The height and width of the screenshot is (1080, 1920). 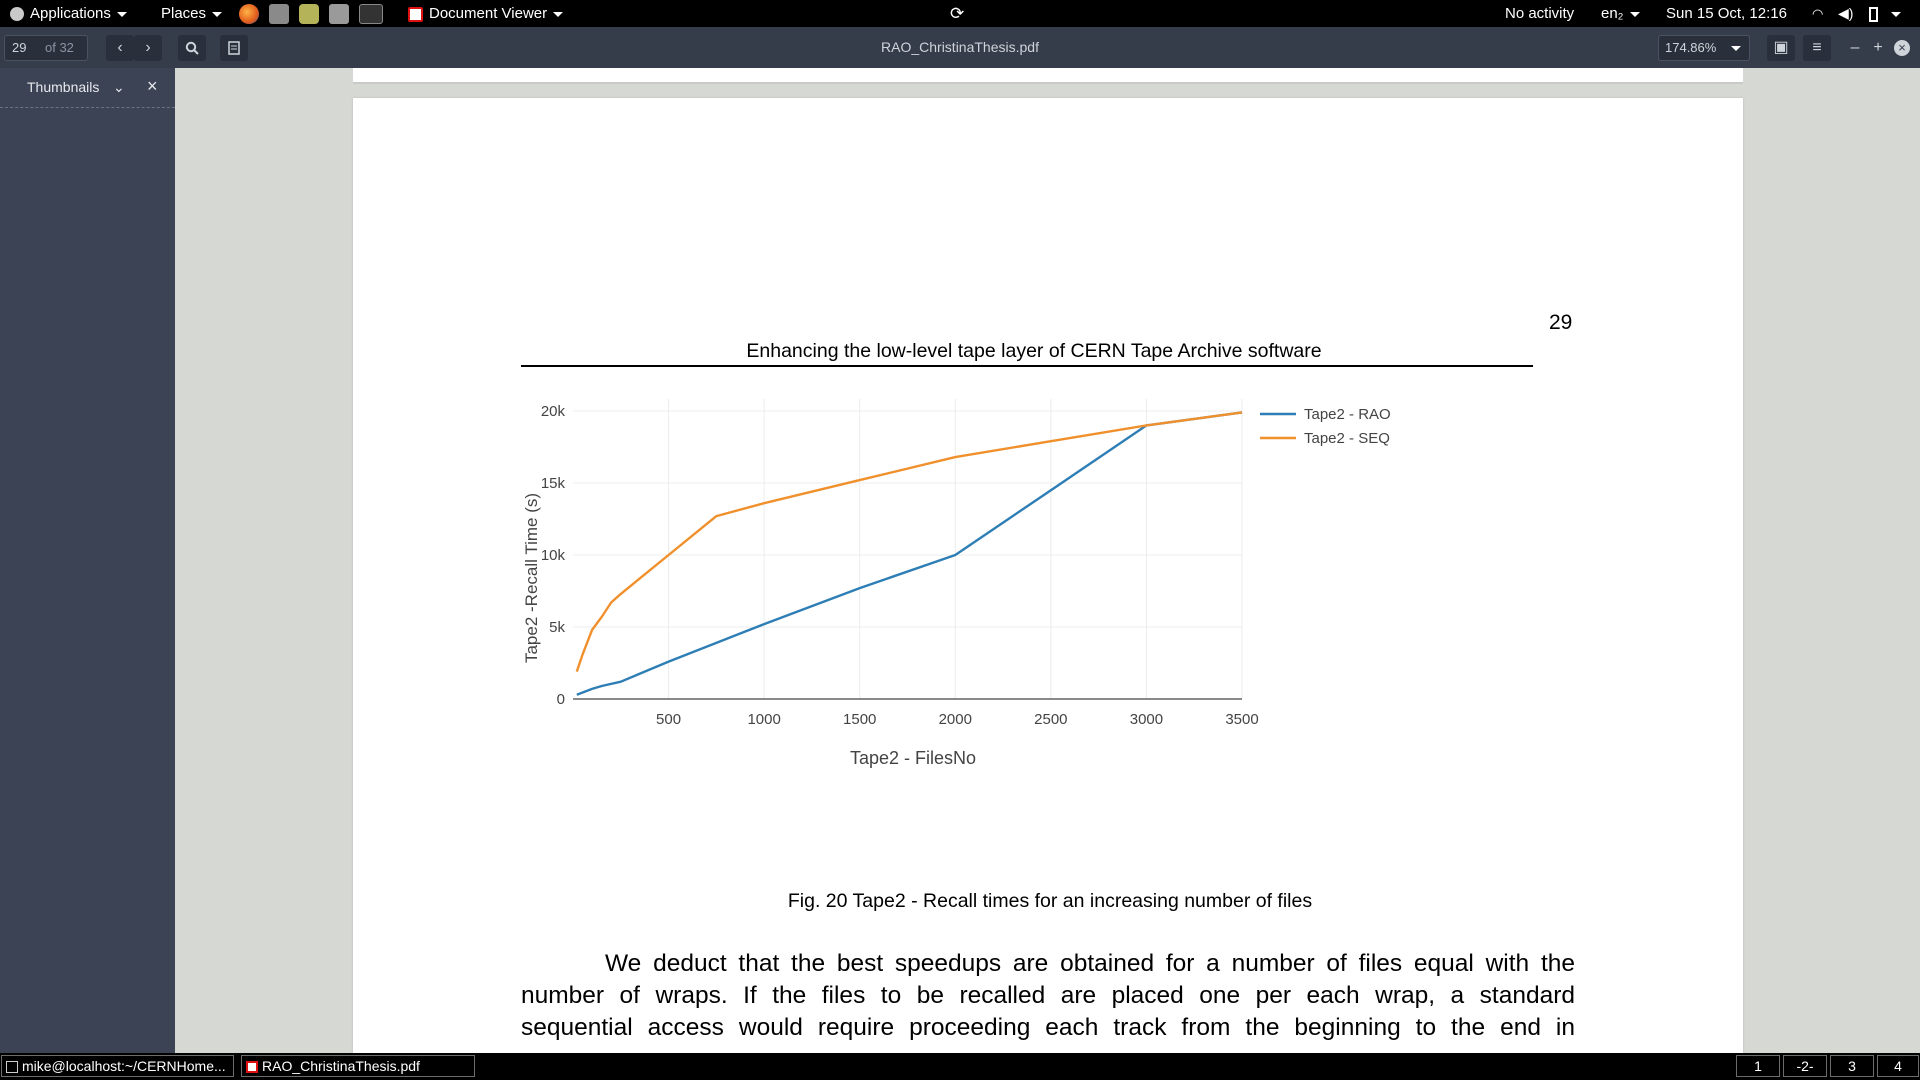 I want to click on gnome-foot-icon, so click(x=17, y=14).